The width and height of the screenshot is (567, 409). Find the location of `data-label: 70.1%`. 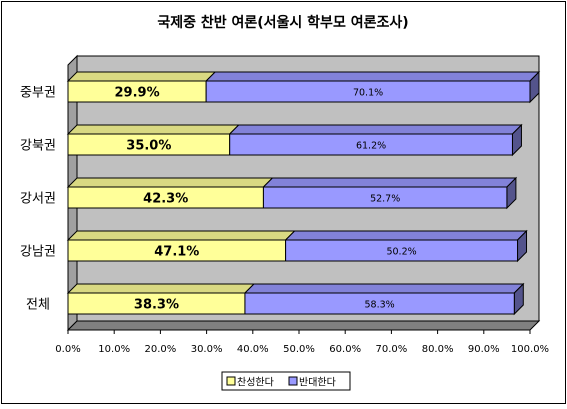

data-label: 70.1% is located at coordinates (368, 93).